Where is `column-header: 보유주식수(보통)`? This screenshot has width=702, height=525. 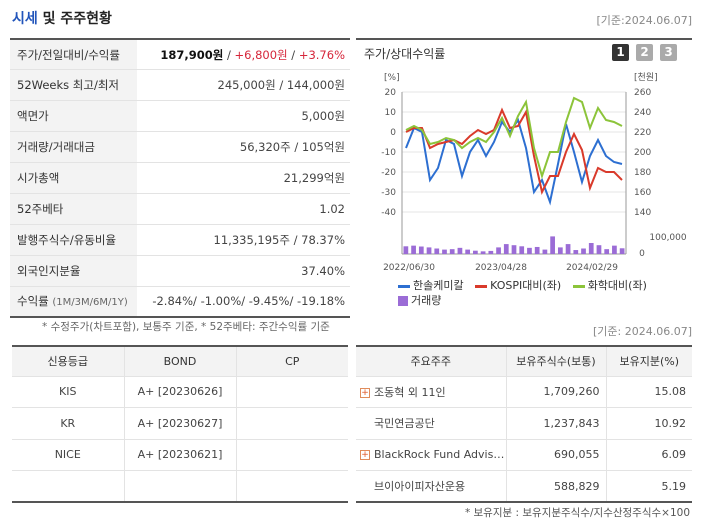 column-header: 보유주식수(보통) is located at coordinates (555, 361).